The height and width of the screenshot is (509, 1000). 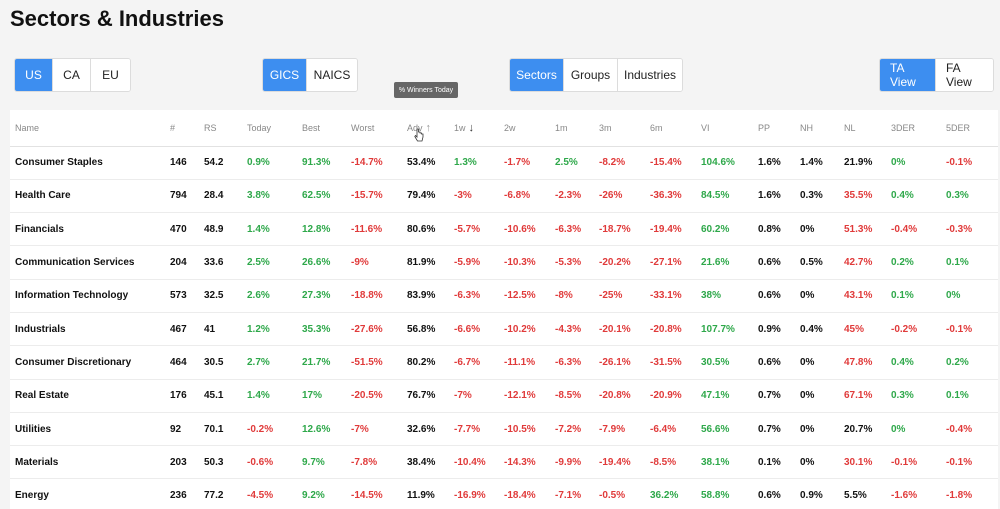 What do you see at coordinates (182, 329) in the screenshot?
I see `table-cell: 467` at bounding box center [182, 329].